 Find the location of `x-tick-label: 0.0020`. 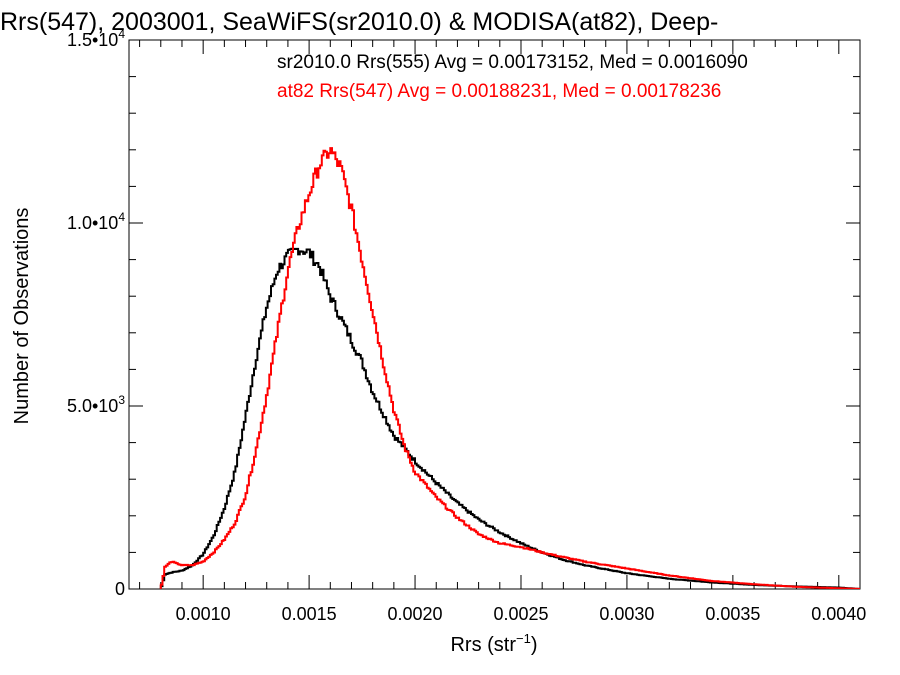

x-tick-label: 0.0020 is located at coordinates (415, 614).